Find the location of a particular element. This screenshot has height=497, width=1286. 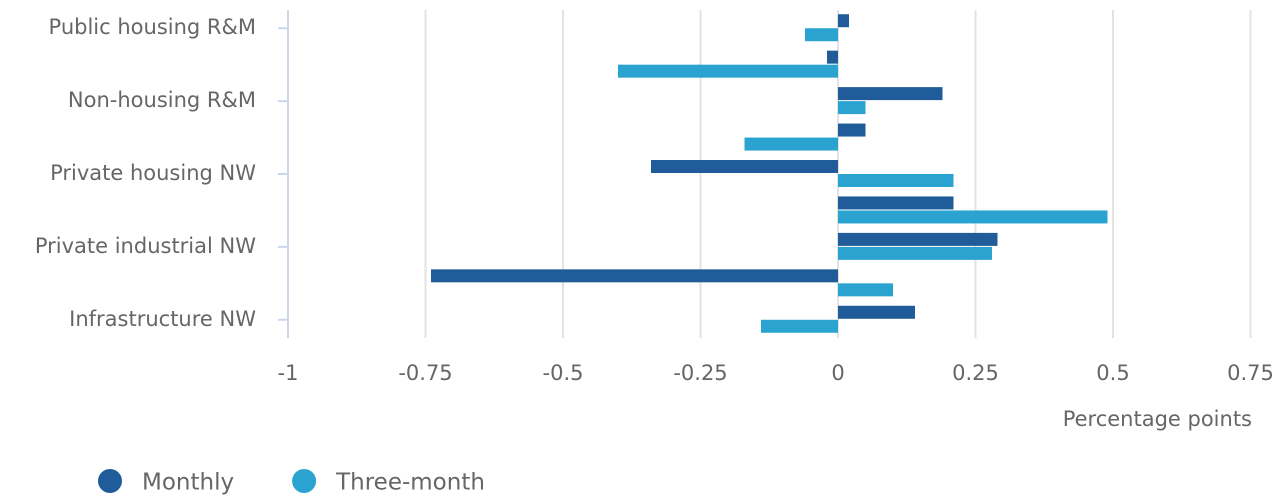

x-tick-label: -0.25 is located at coordinates (700, 373).